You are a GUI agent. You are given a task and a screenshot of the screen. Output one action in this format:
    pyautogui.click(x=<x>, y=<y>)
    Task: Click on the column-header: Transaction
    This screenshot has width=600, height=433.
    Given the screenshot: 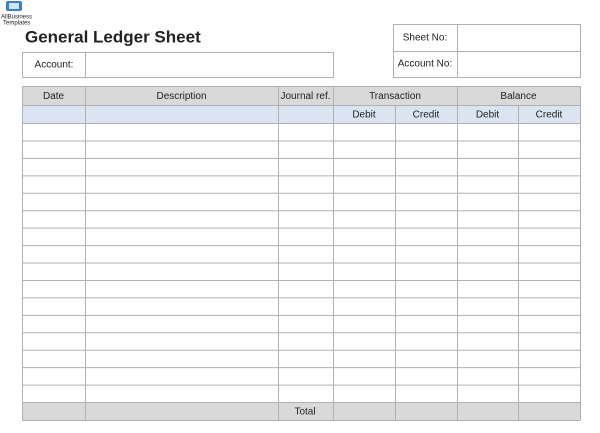 What is the action you would take?
    pyautogui.click(x=395, y=96)
    